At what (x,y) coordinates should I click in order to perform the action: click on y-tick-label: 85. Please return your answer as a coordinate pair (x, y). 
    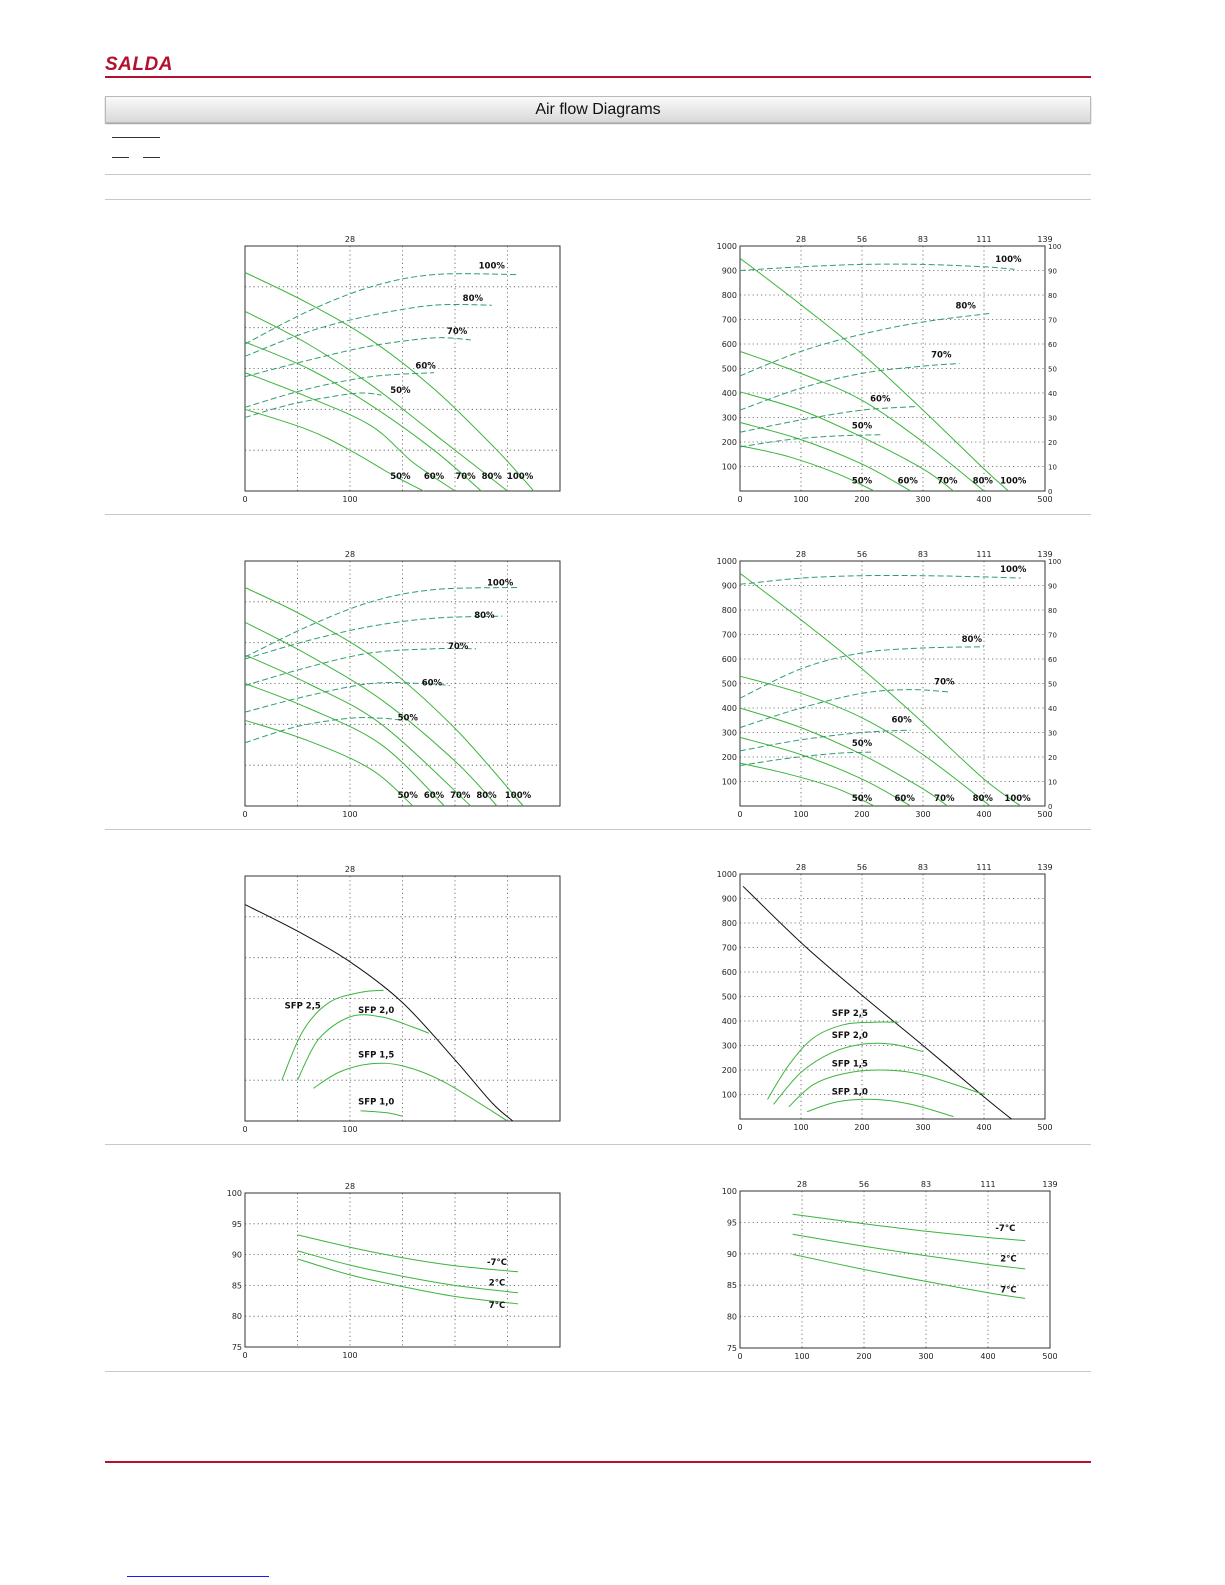
    Looking at the image, I should click on (732, 1285).